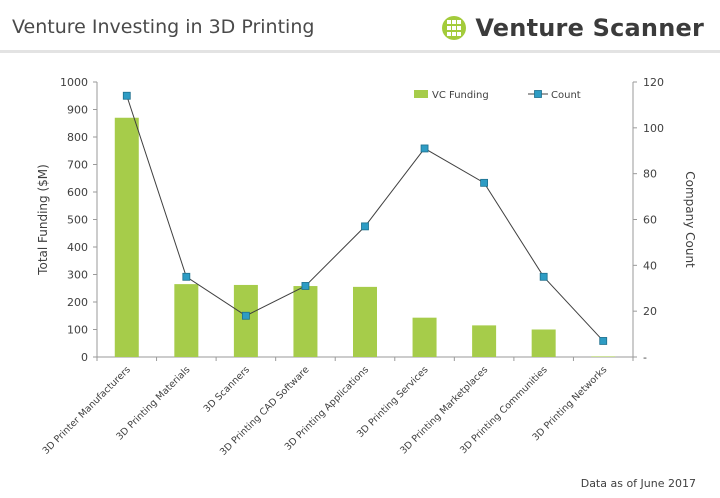 The image size is (720, 498). What do you see at coordinates (454, 28) in the screenshot?
I see `venture-scanner-logo-icon` at bounding box center [454, 28].